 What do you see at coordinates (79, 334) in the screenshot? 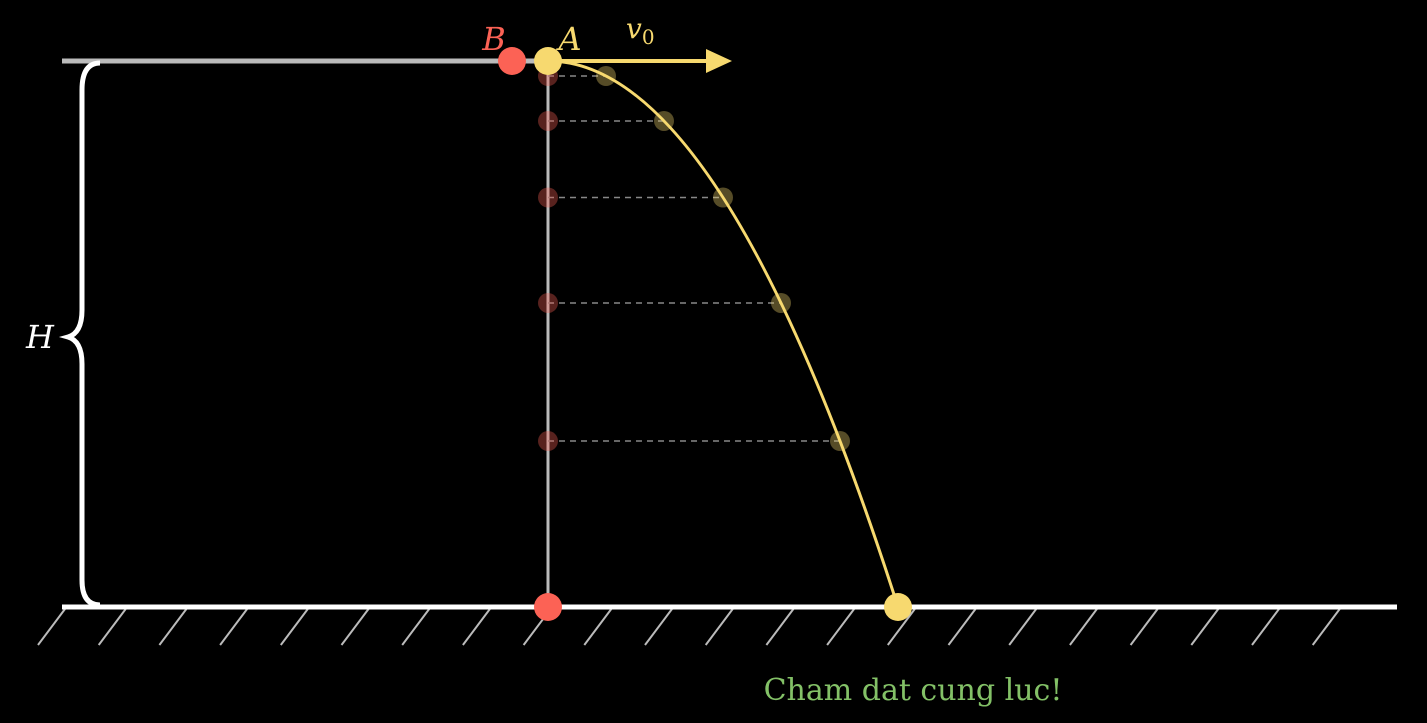
I see `height-brace` at bounding box center [79, 334].